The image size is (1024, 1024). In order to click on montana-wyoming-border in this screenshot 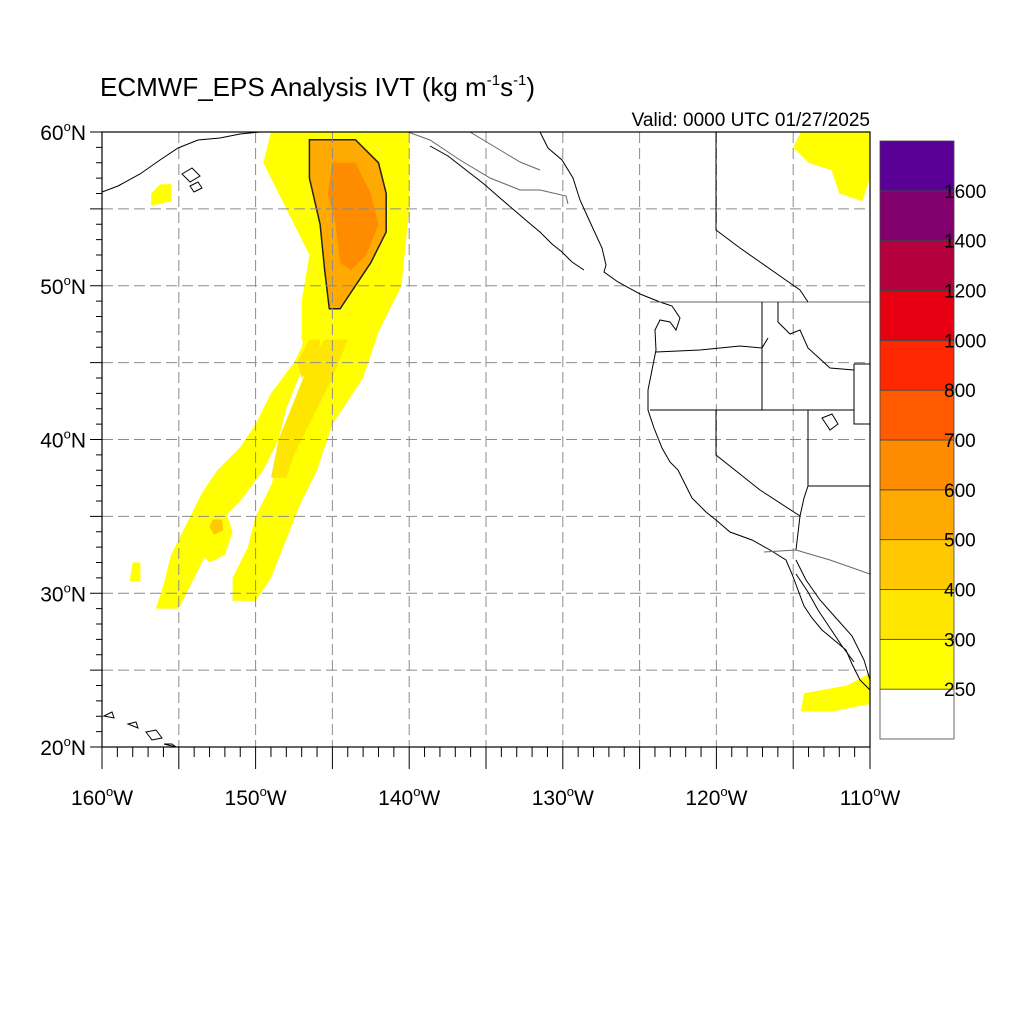, I will do `click(861, 394)`.